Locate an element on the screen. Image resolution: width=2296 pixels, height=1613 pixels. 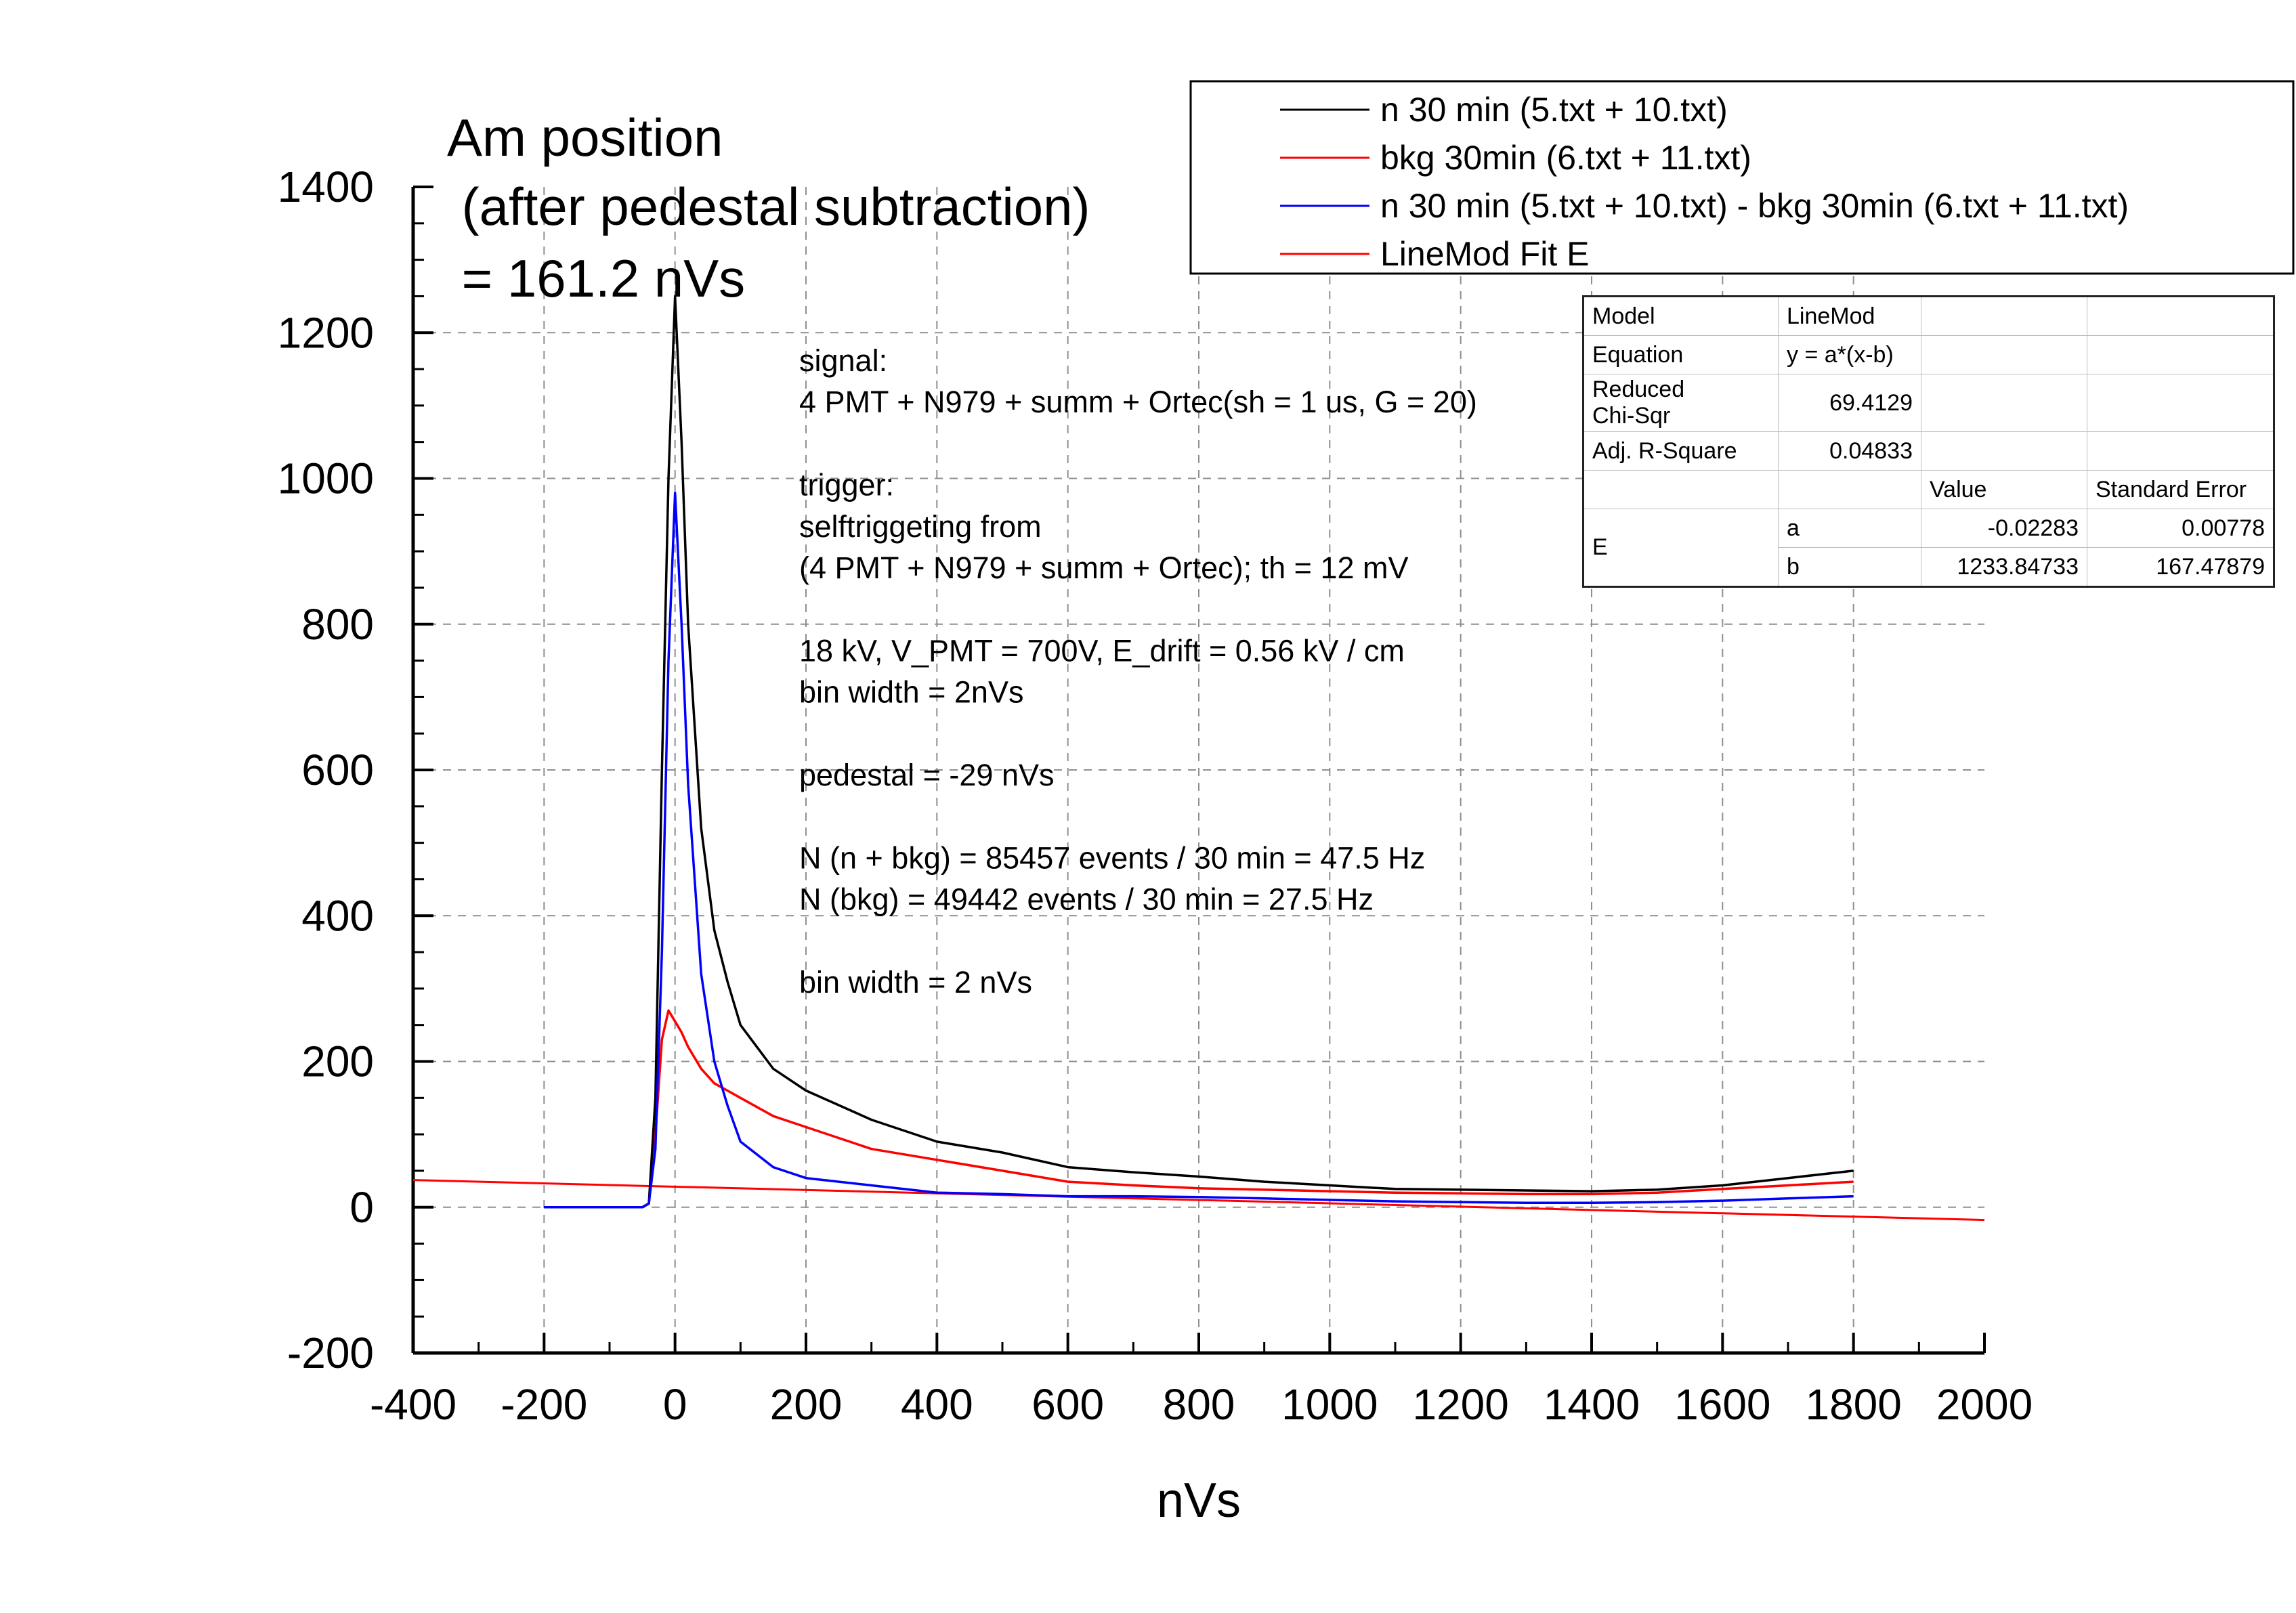
legend-label: n 30 min (5.txt + 10.txt) is located at coordinates (1554, 110).